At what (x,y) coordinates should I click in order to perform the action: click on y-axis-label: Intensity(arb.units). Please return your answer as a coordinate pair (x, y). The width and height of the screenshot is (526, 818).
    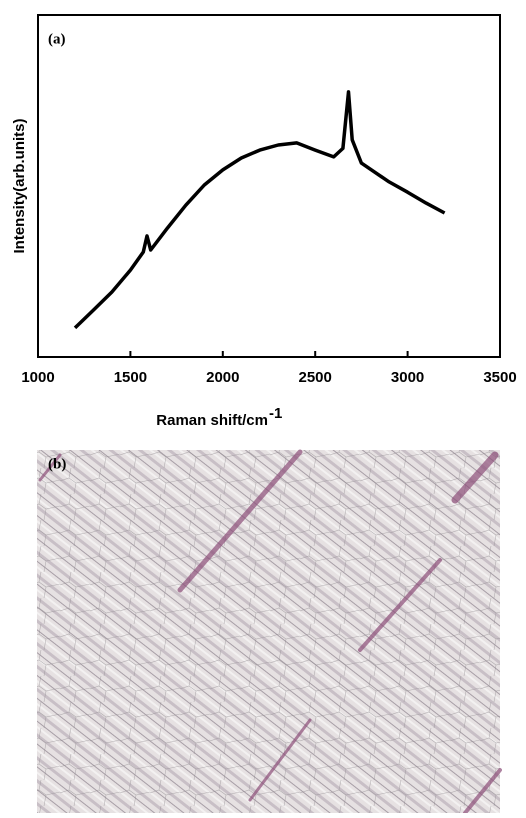
    Looking at the image, I should click on (19, 185).